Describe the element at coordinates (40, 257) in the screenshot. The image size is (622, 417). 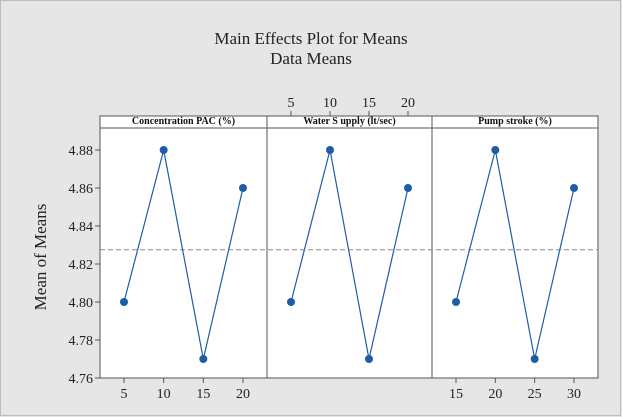
I see `y-axis-title: Mean of Means` at that location.